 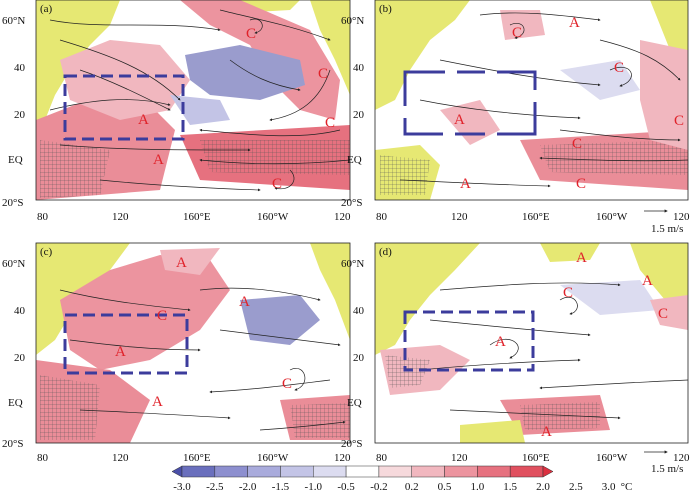 I want to click on colorbar-tick-label: -2.0, so click(x=248, y=487).